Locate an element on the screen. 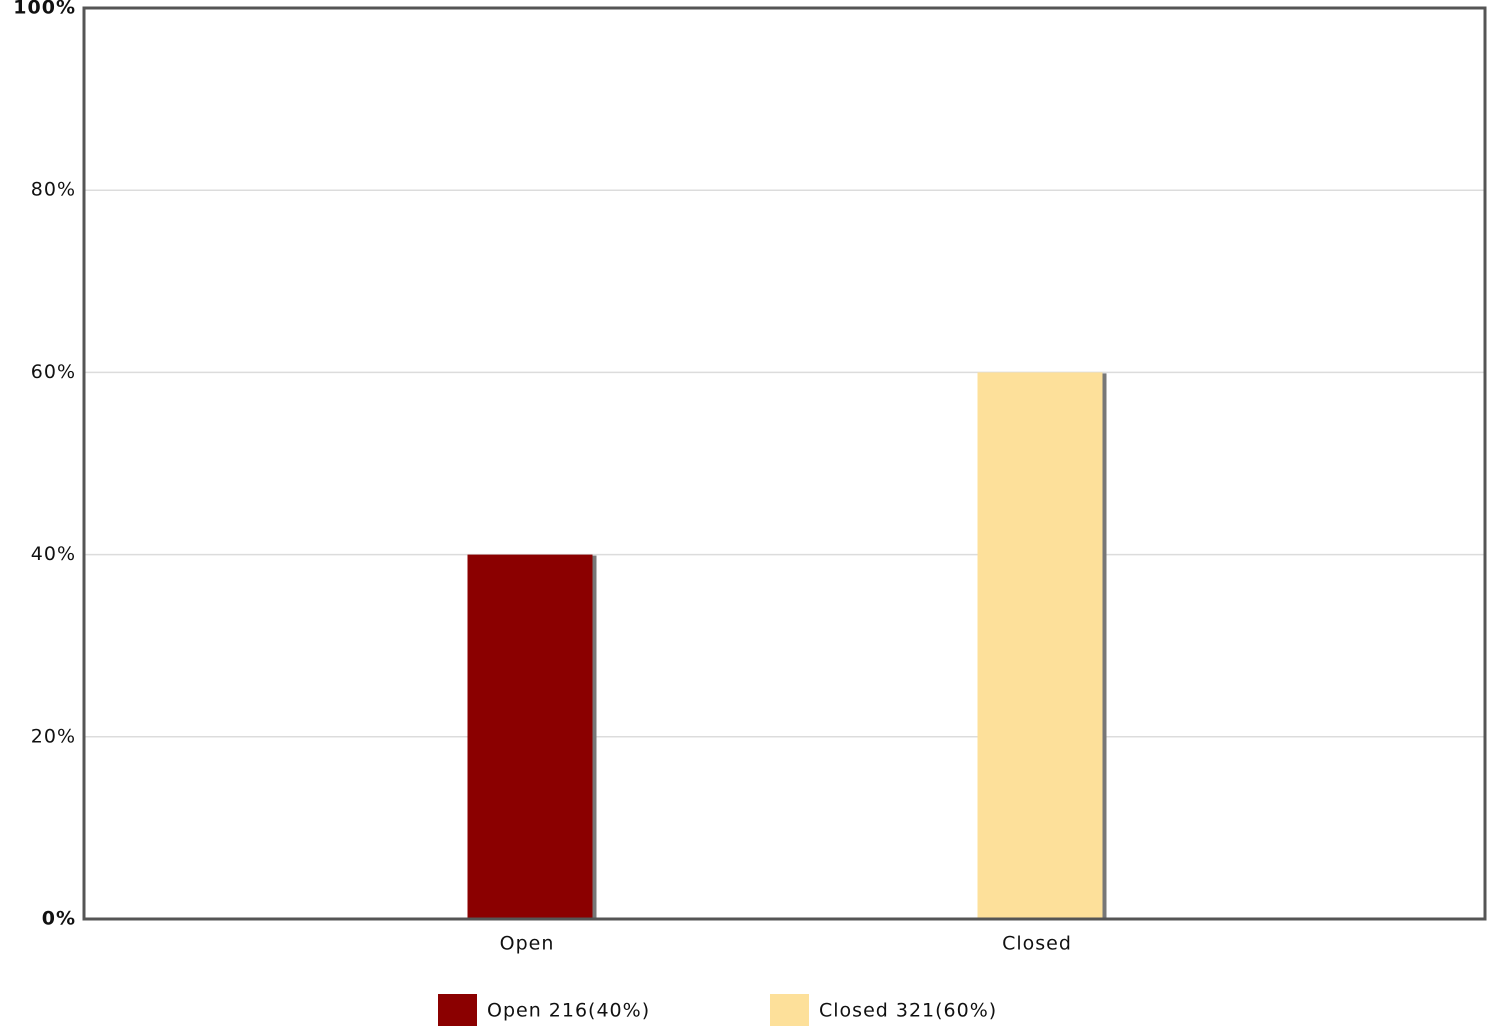  x-tick-label: Closed is located at coordinates (1037, 944).